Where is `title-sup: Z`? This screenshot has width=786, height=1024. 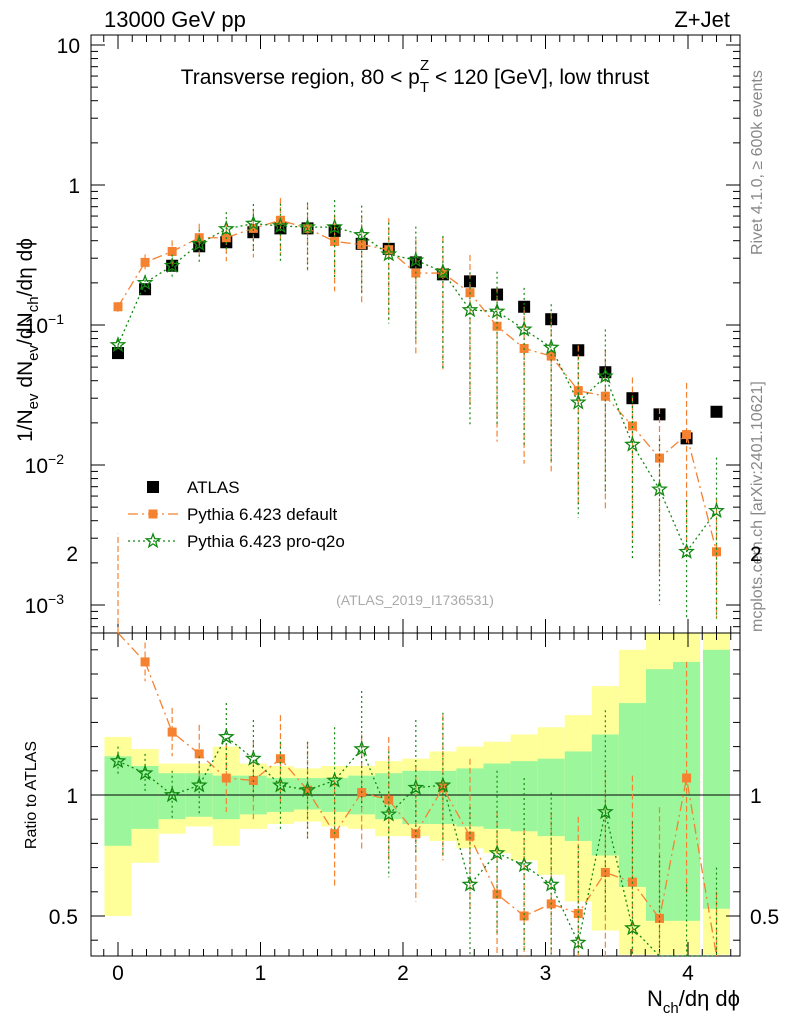 title-sup: Z is located at coordinates (424, 65).